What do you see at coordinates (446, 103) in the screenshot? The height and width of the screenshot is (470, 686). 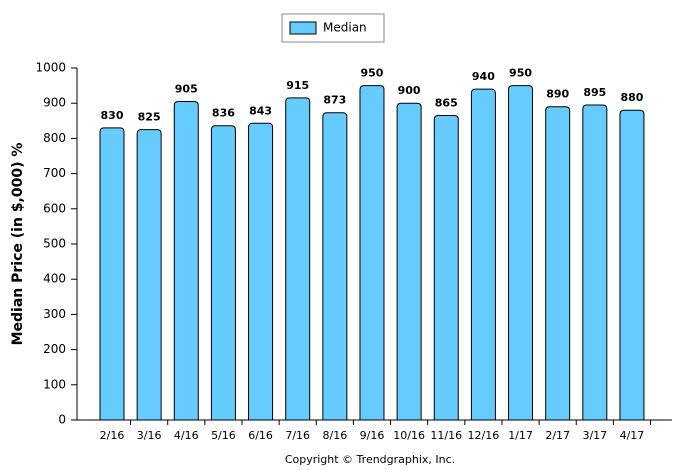 I see `value-label: 865` at bounding box center [446, 103].